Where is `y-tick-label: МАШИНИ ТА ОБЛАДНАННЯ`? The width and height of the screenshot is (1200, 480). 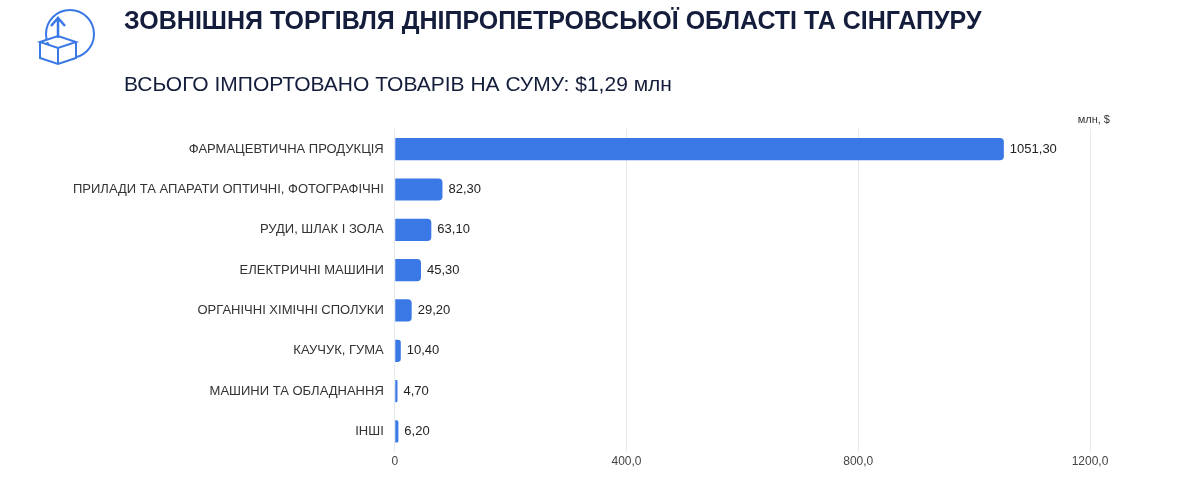
y-tick-label: МАШИНИ ТА ОБЛАДНАННЯ is located at coordinates (296, 390).